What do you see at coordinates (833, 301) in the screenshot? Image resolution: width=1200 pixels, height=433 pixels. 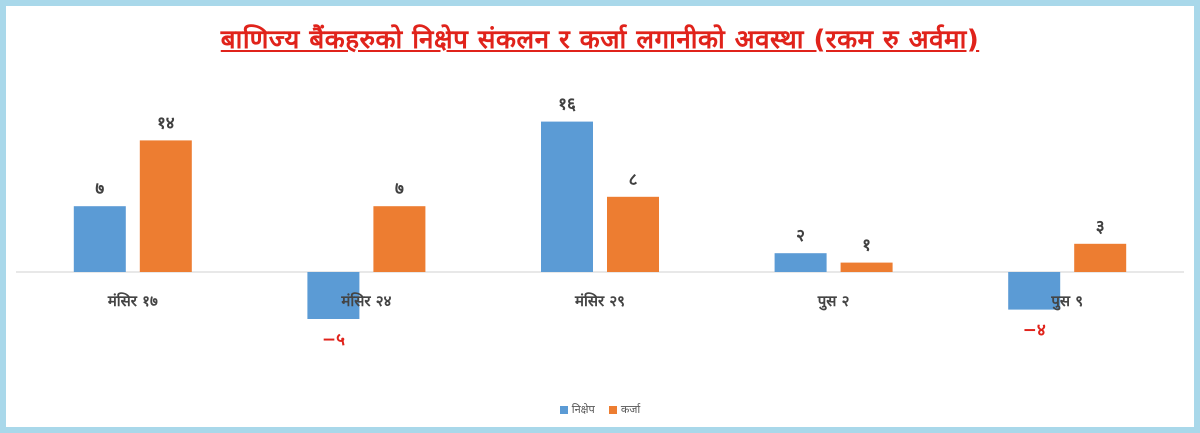 I see `category-label-3: पुस २` at bounding box center [833, 301].